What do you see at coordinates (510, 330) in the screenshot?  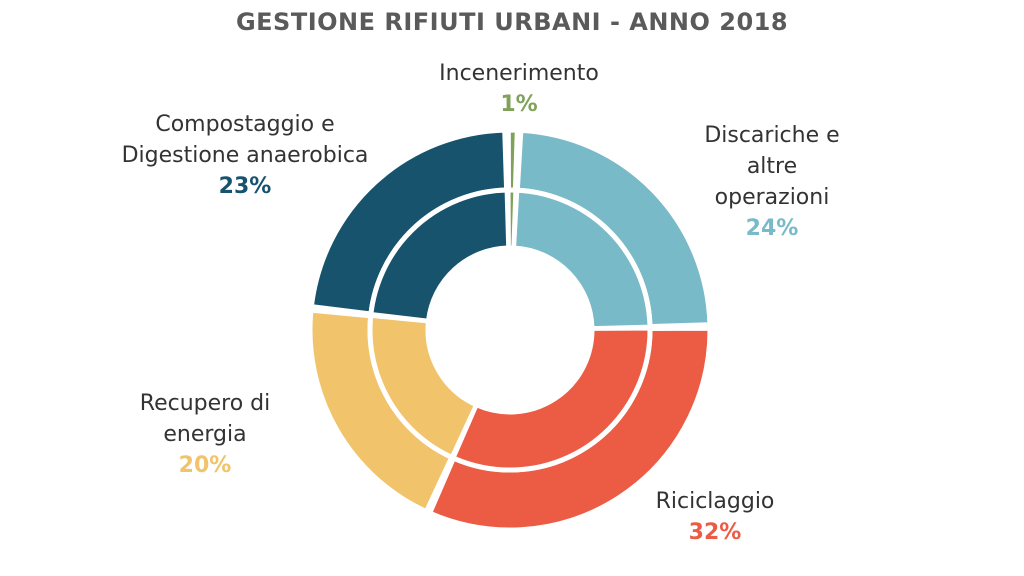 I see `ring-separator` at bounding box center [510, 330].